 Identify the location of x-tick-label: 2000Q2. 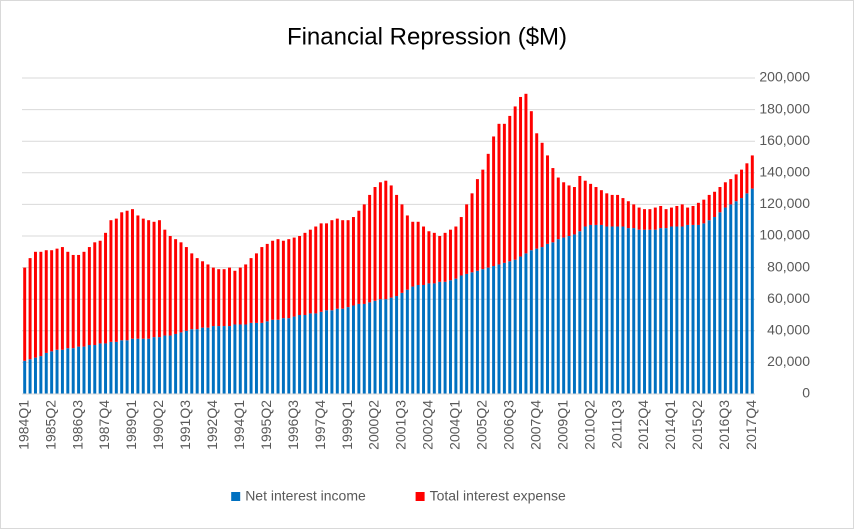
(374, 425).